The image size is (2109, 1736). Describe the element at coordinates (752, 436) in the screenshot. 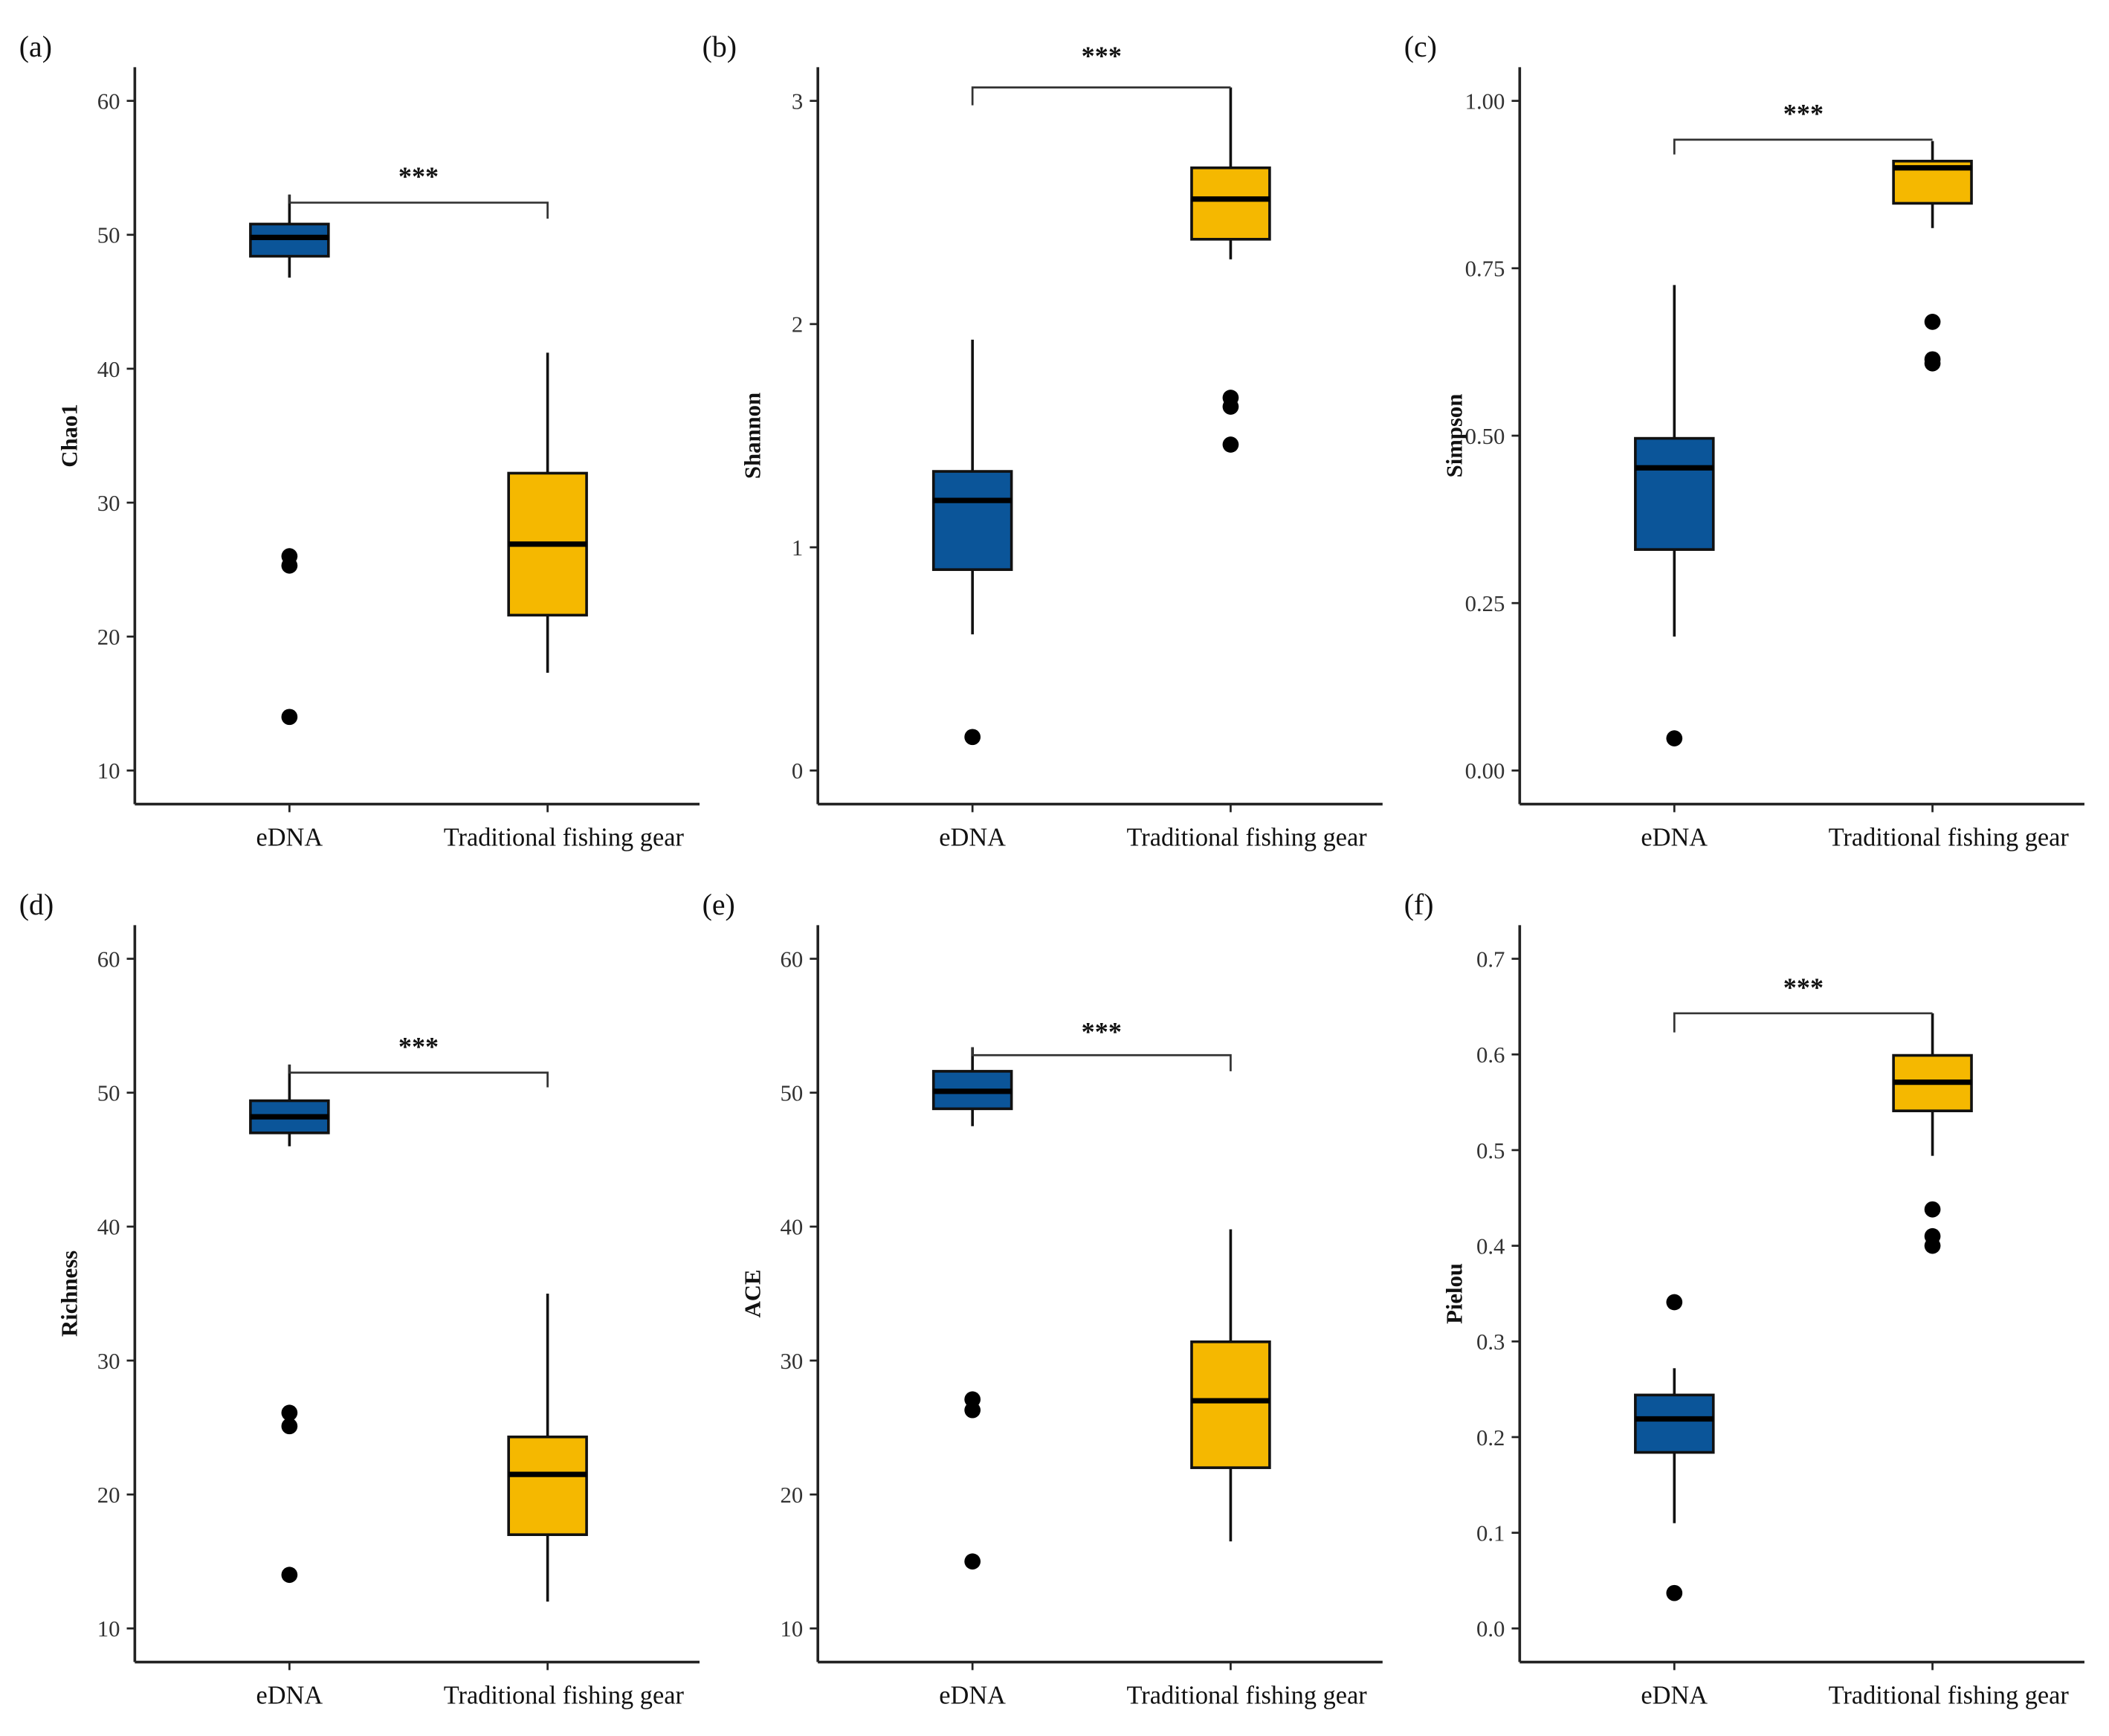

I see `y-axis-label: Shannon` at that location.